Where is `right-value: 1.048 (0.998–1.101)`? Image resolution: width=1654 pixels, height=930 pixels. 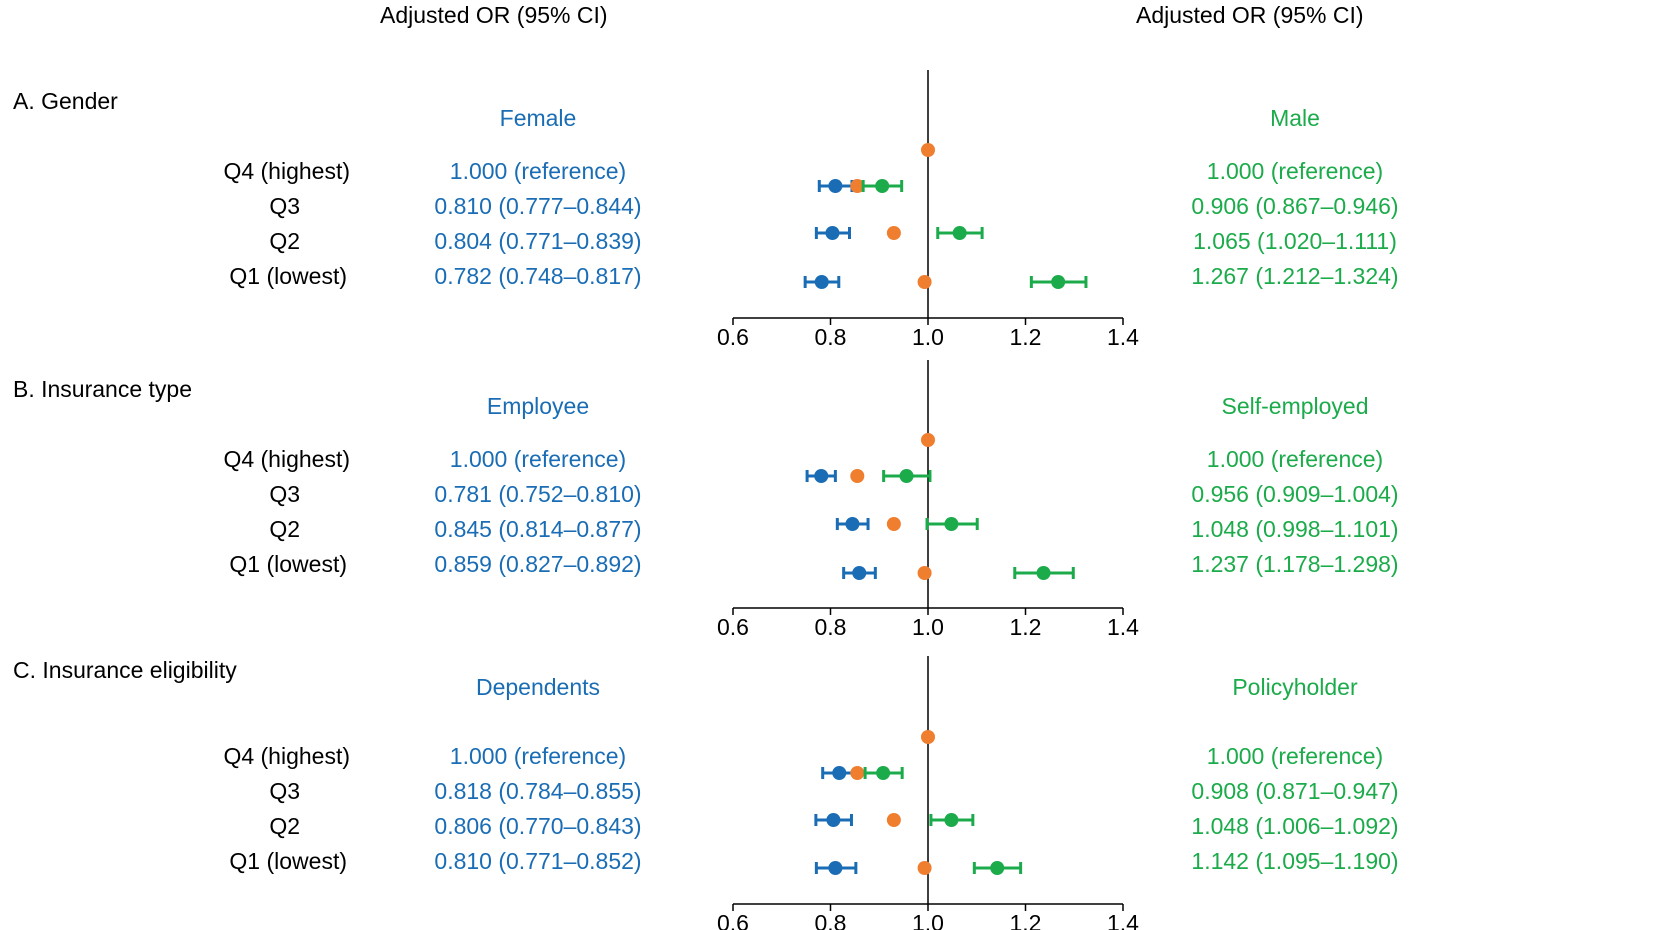 right-value: 1.048 (0.998–1.101) is located at coordinates (1295, 529).